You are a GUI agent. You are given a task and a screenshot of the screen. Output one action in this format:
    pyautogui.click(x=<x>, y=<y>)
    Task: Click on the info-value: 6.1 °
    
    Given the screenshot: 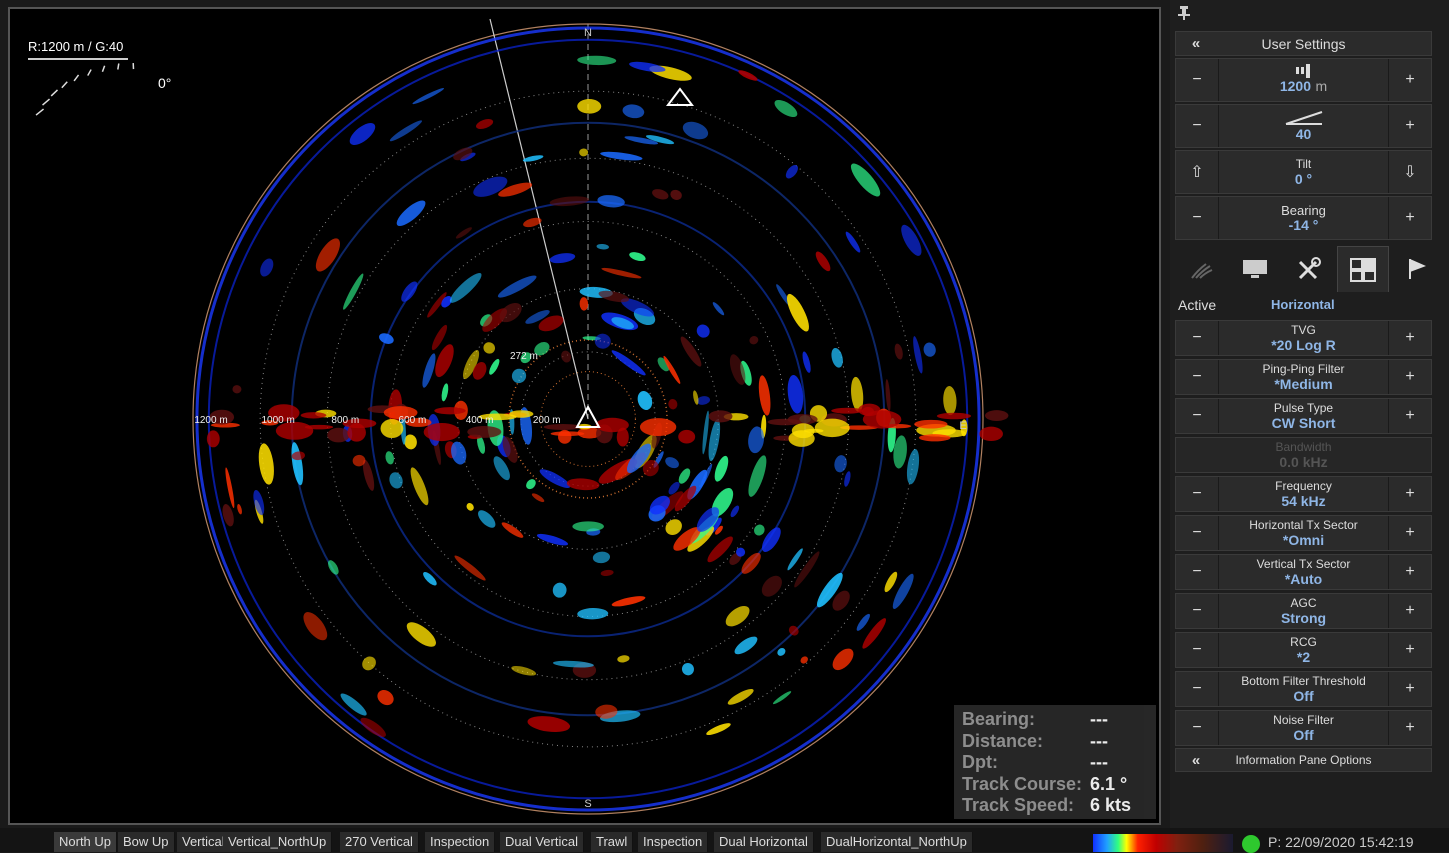 What is the action you would take?
    pyautogui.click(x=1108, y=785)
    